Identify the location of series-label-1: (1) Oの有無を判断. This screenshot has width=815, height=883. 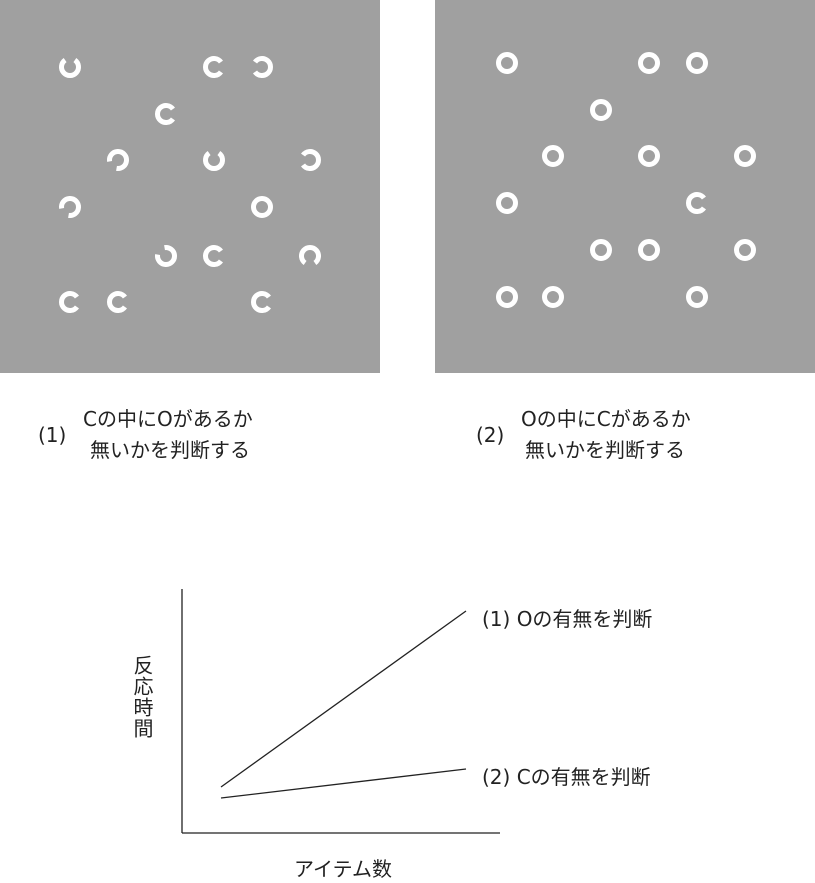
(567, 619).